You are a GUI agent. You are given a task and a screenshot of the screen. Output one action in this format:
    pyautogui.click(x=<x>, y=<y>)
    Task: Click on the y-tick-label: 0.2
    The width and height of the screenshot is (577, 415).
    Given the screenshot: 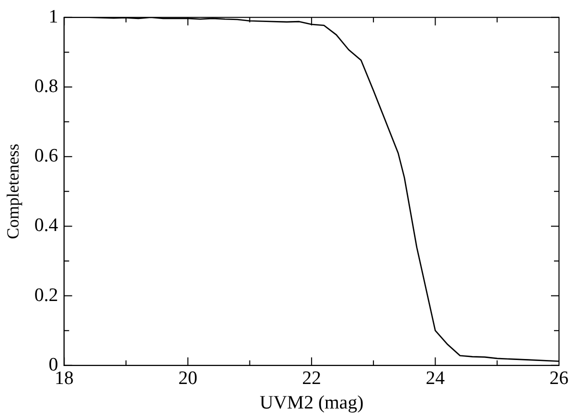 What is the action you would take?
    pyautogui.click(x=46, y=295)
    